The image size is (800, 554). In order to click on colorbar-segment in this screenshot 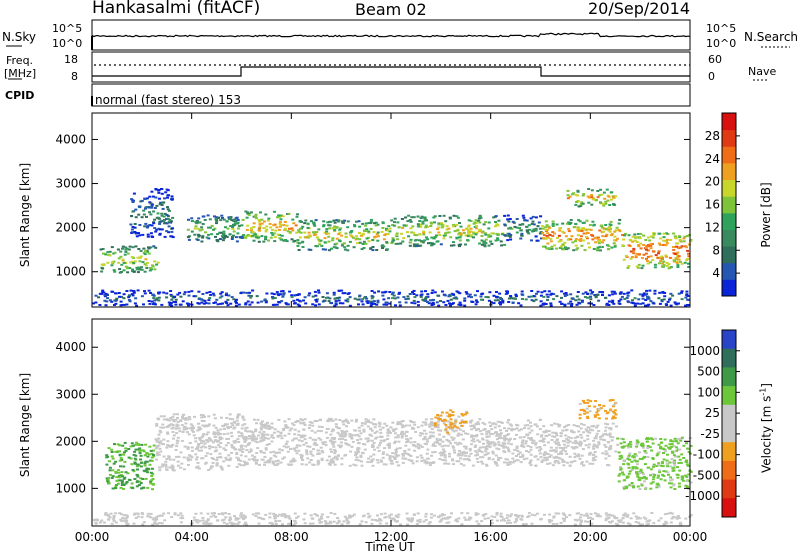, I will do `click(729, 138)`.